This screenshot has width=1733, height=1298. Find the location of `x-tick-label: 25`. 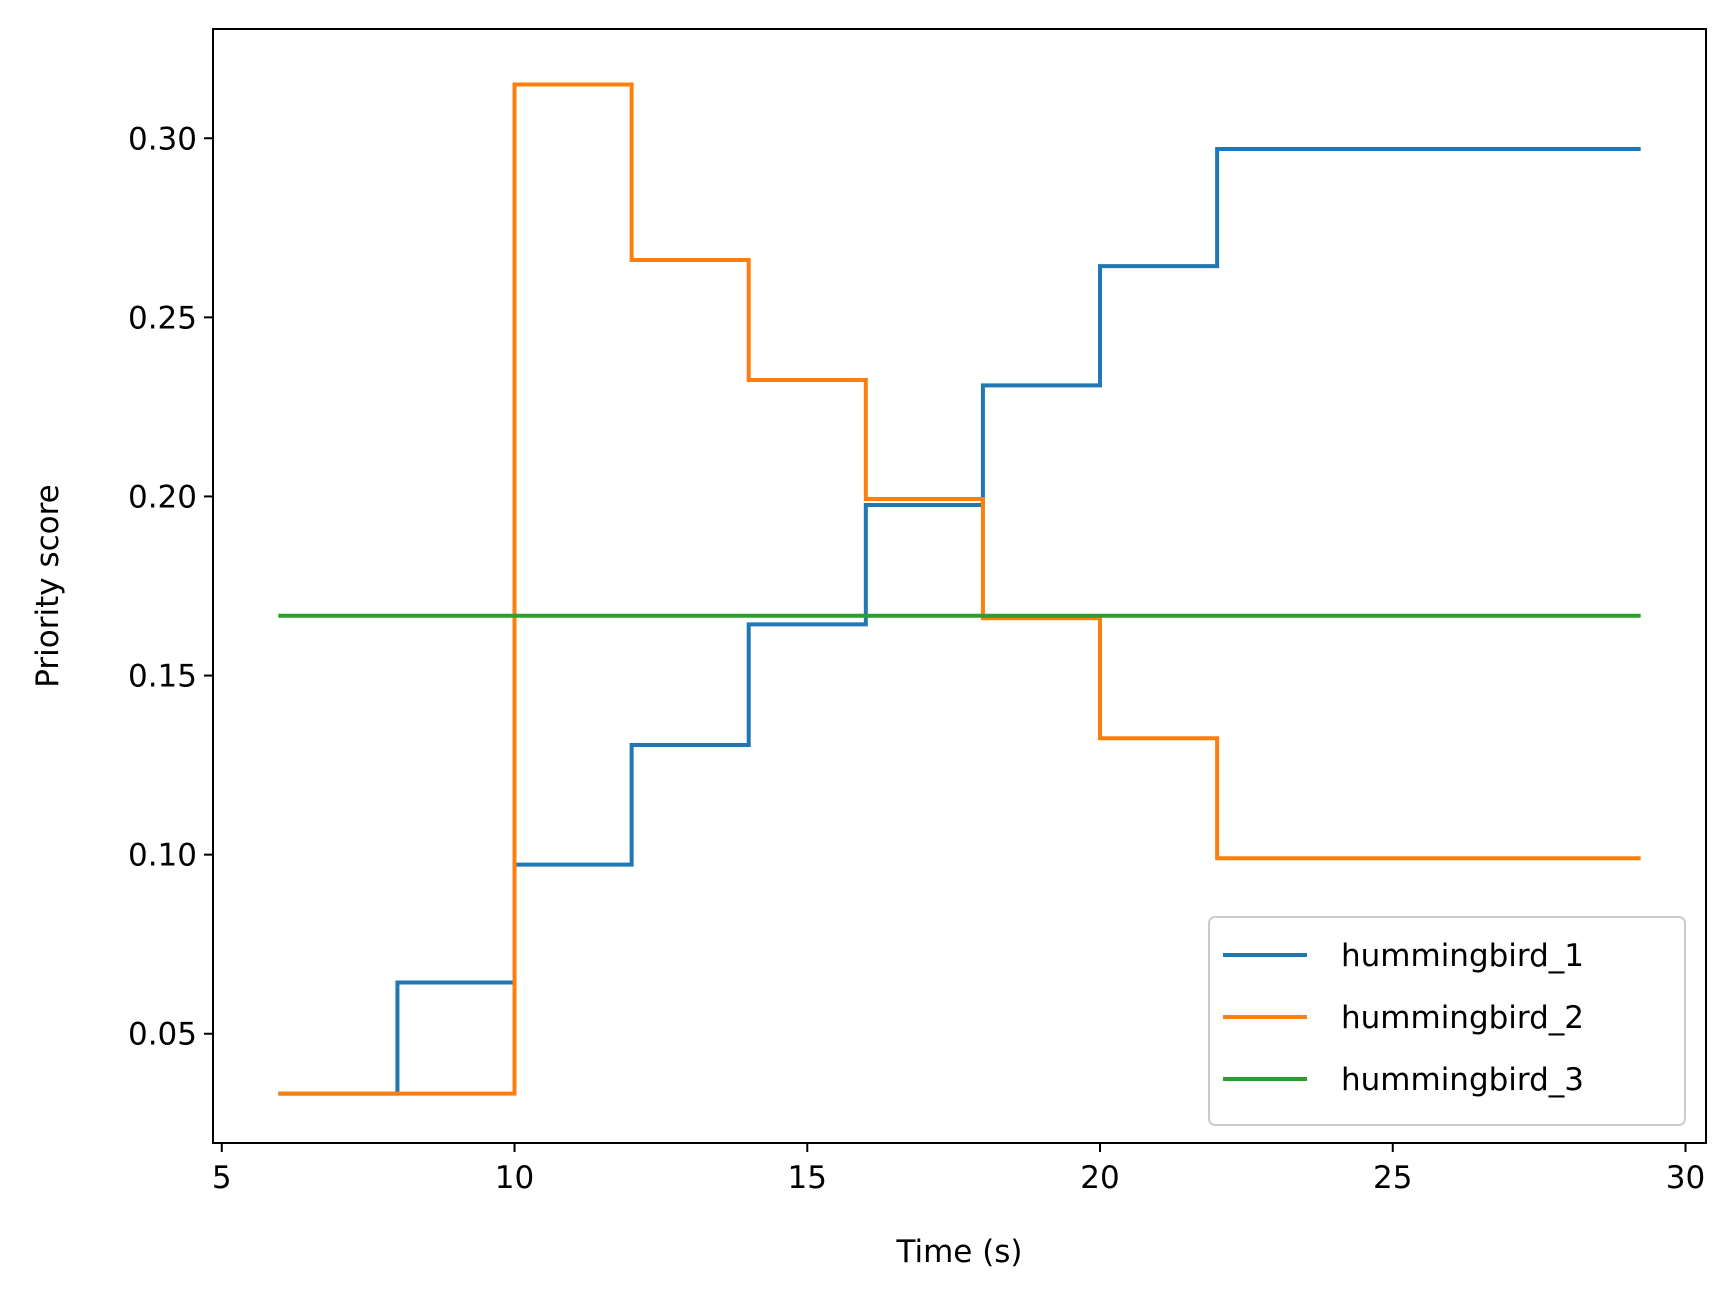

x-tick-label: 25 is located at coordinates (1392, 1178).